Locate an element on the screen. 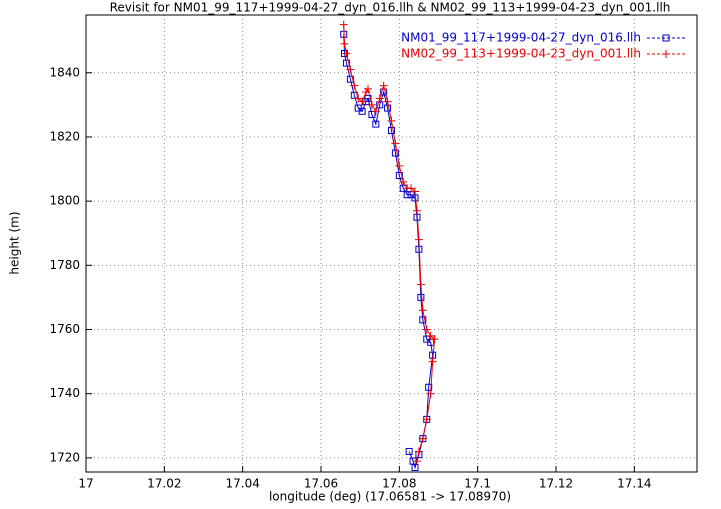  y-tick-label: 1820 is located at coordinates (64, 136).